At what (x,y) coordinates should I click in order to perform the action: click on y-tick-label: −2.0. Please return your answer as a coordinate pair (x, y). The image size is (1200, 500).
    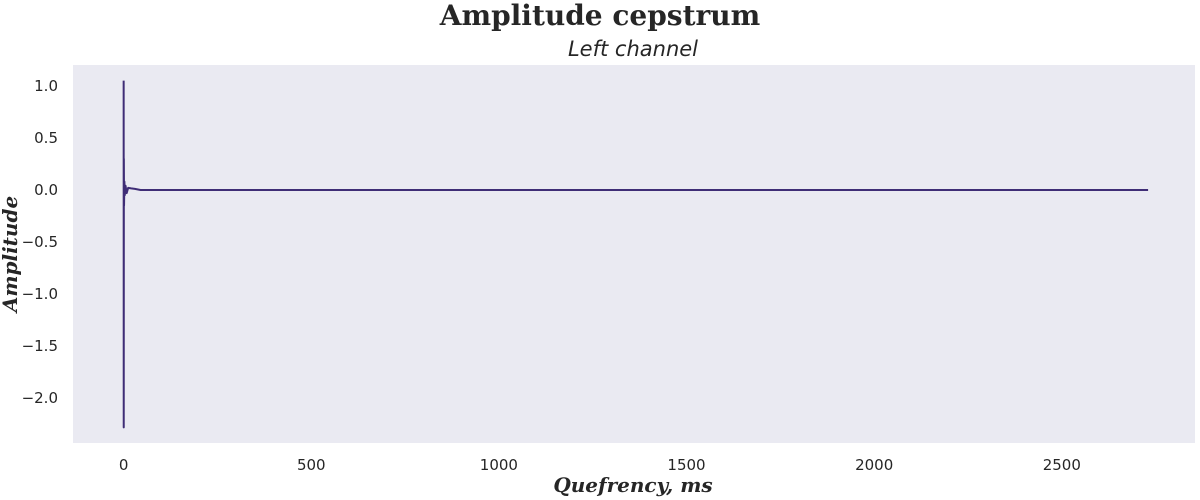
    Looking at the image, I should click on (40, 398).